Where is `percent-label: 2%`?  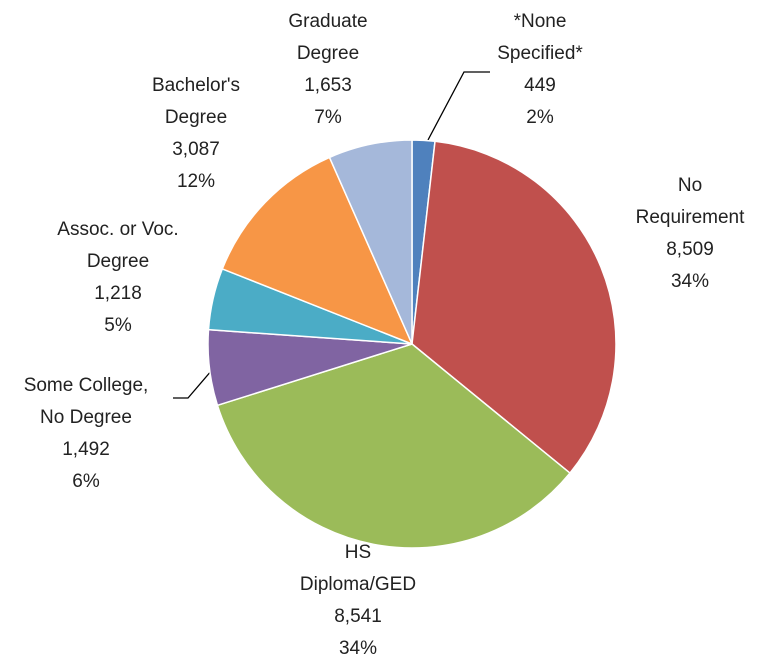
percent-label: 2% is located at coordinates (540, 117).